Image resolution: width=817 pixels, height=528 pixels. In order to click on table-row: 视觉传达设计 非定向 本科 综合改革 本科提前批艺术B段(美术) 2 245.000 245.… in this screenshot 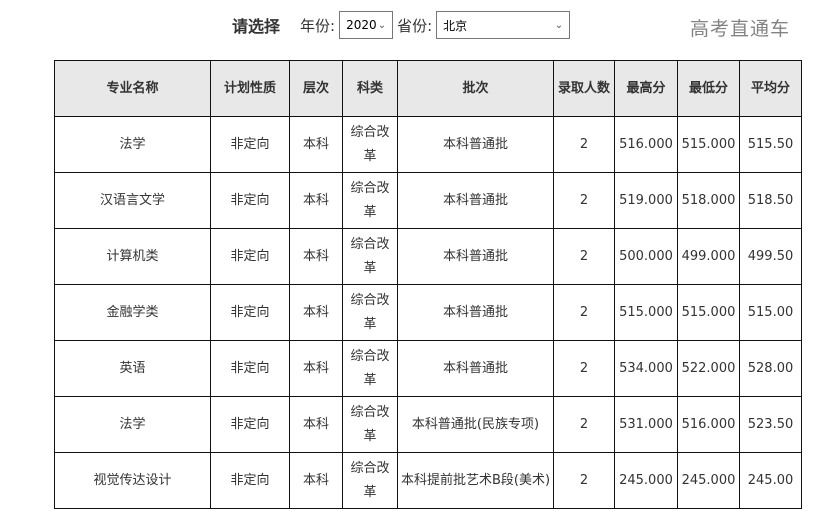, I will do `click(428, 480)`.